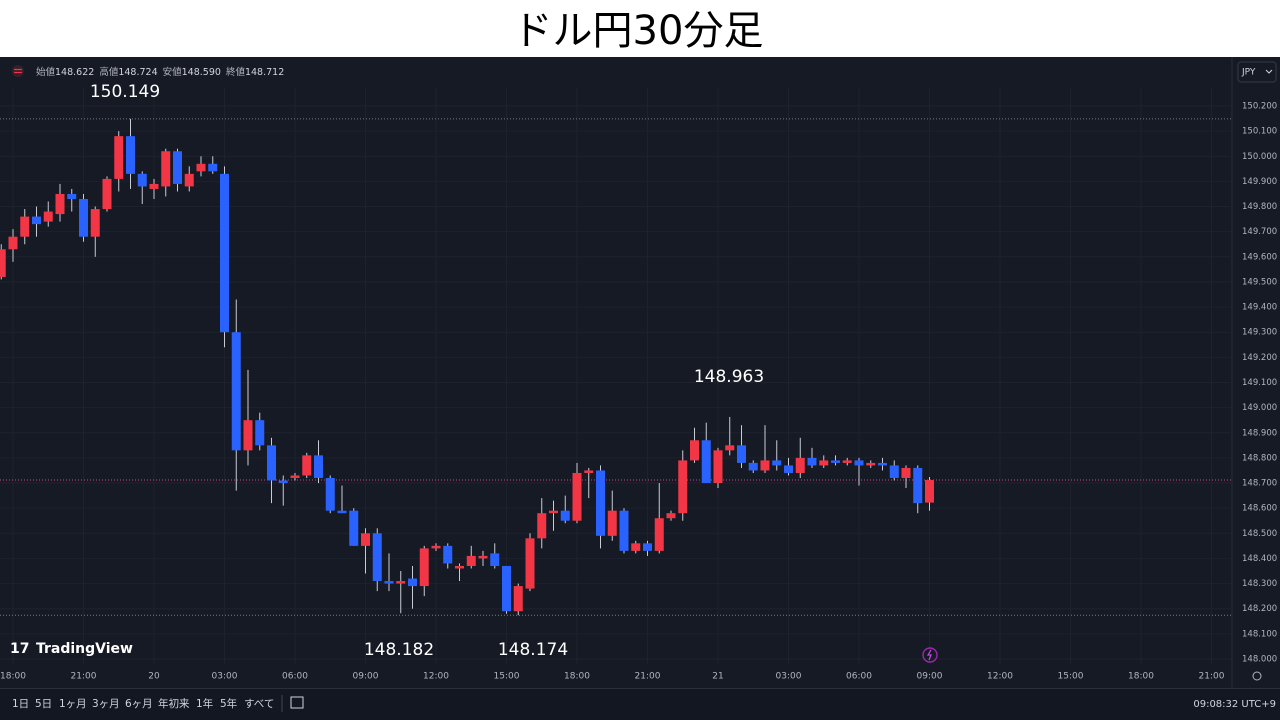 Image resolution: width=1280 pixels, height=720 pixels. Describe the element at coordinates (1259, 509) in the screenshot. I see `y-tick-label: 148.600` at that location.